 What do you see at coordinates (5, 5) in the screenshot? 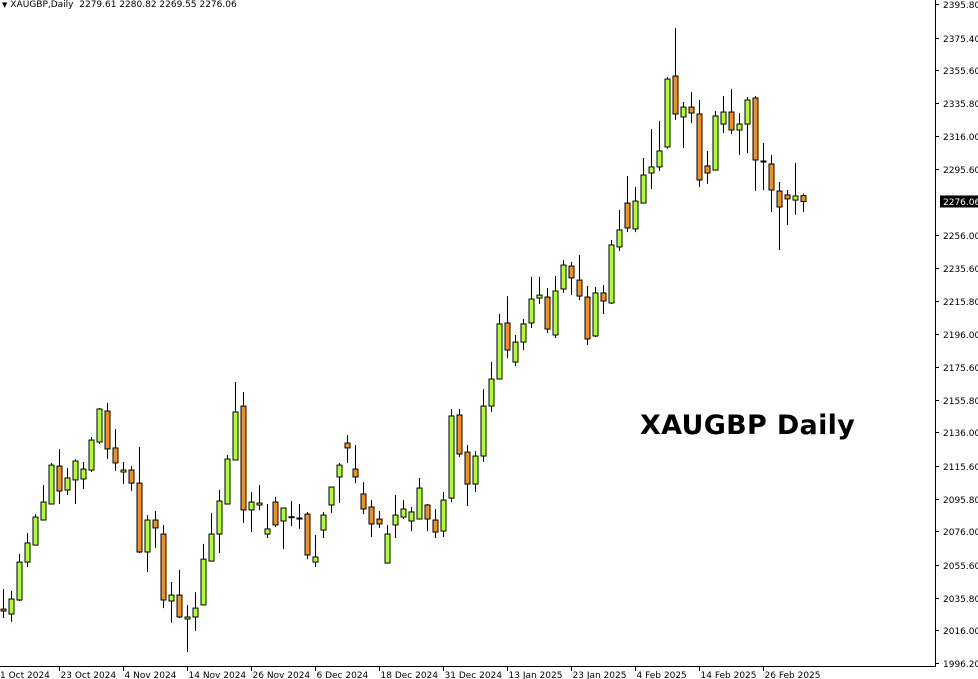
I see `collapse-triangle-icon: ▼` at bounding box center [5, 5].